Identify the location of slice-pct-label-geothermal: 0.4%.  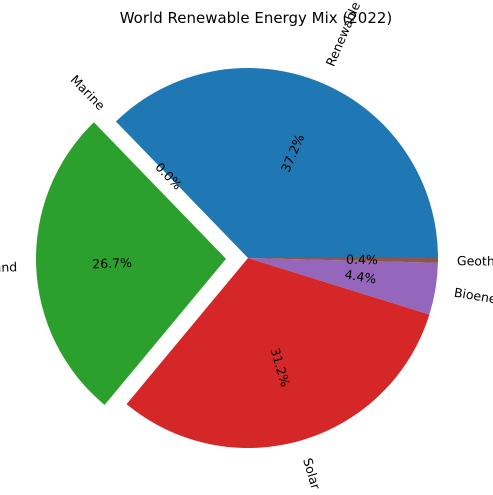
(362, 259).